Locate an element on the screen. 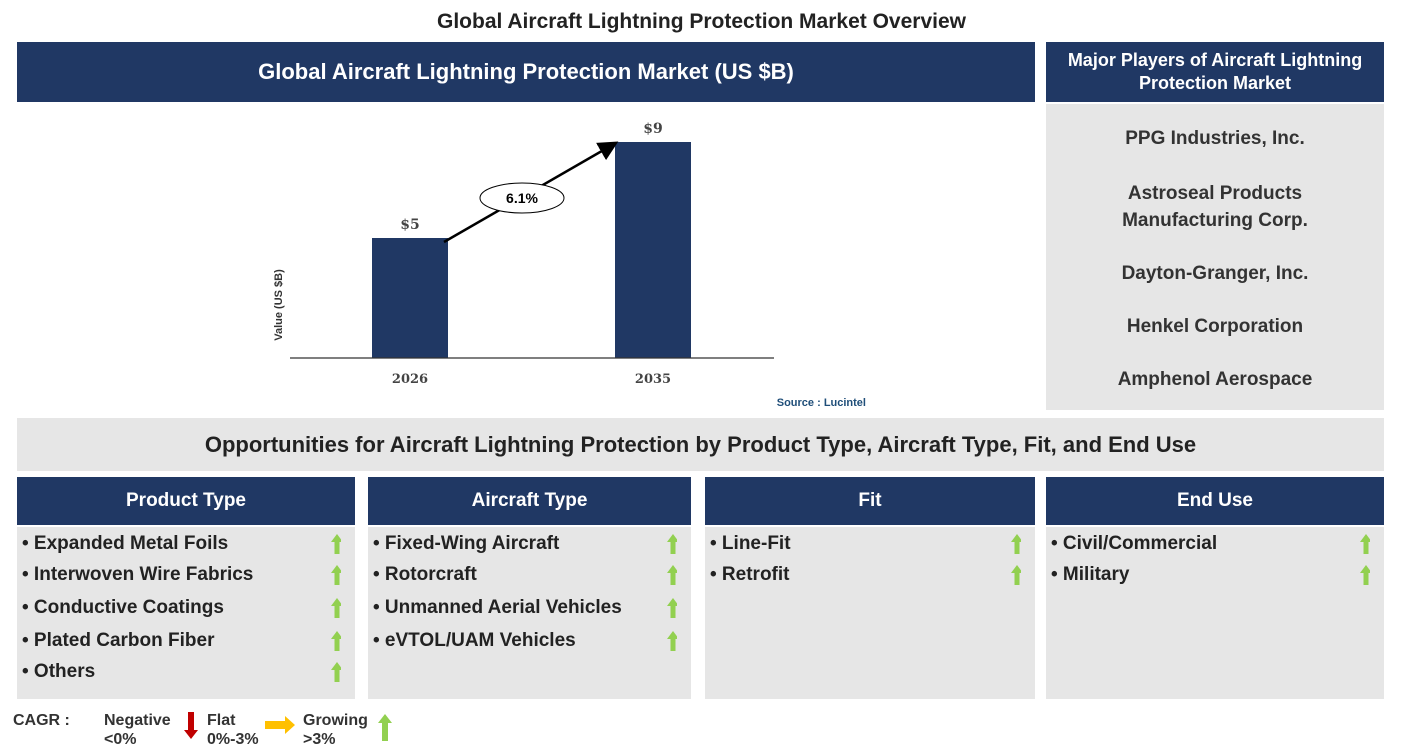 Image resolution: width=1403 pixels, height=753 pixels. segment-item: • Retrofit is located at coordinates (750, 574).